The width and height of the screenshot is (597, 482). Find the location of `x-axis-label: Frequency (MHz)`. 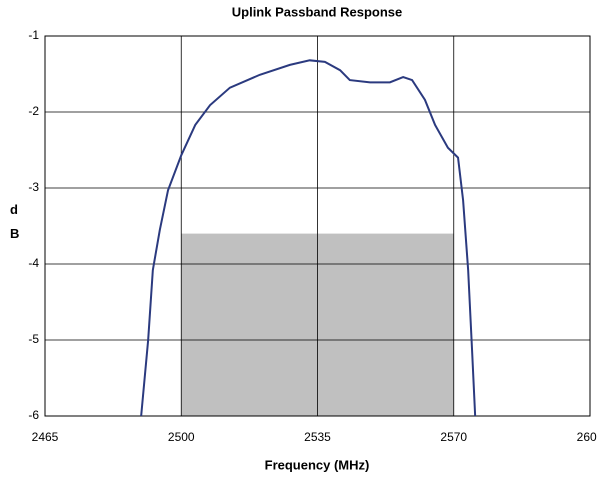

x-axis-label: Frequency (MHz) is located at coordinates (317, 464).